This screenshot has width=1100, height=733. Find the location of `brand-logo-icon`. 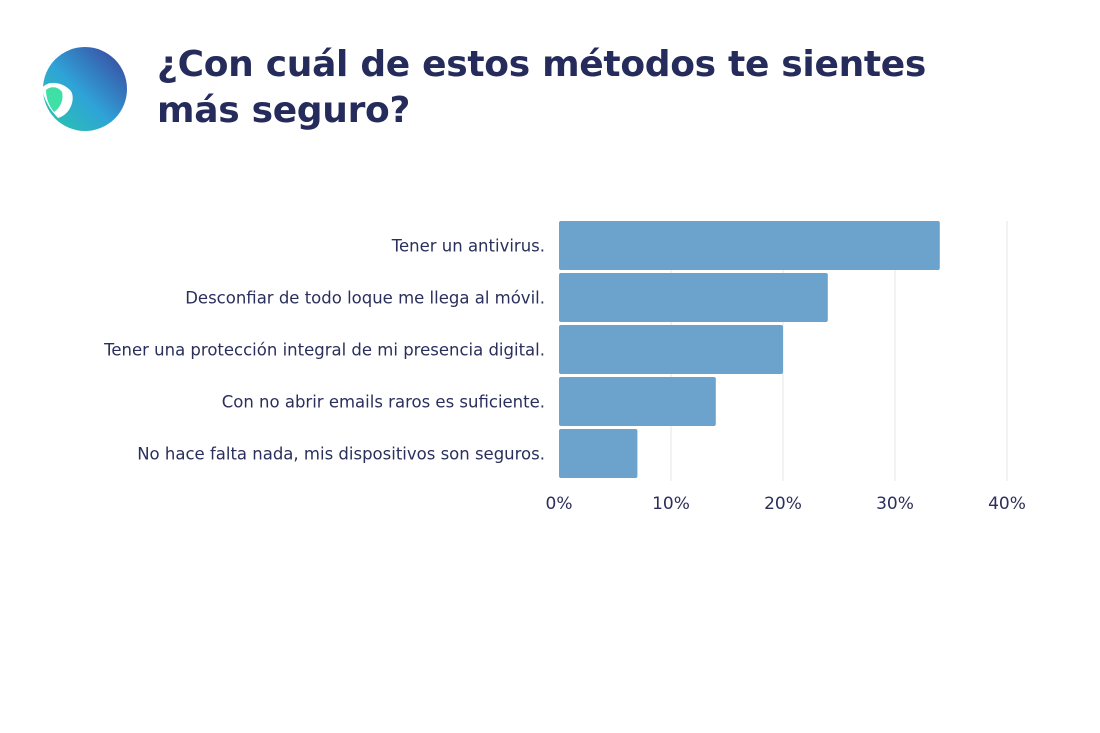

brand-logo-icon is located at coordinates (84, 89).